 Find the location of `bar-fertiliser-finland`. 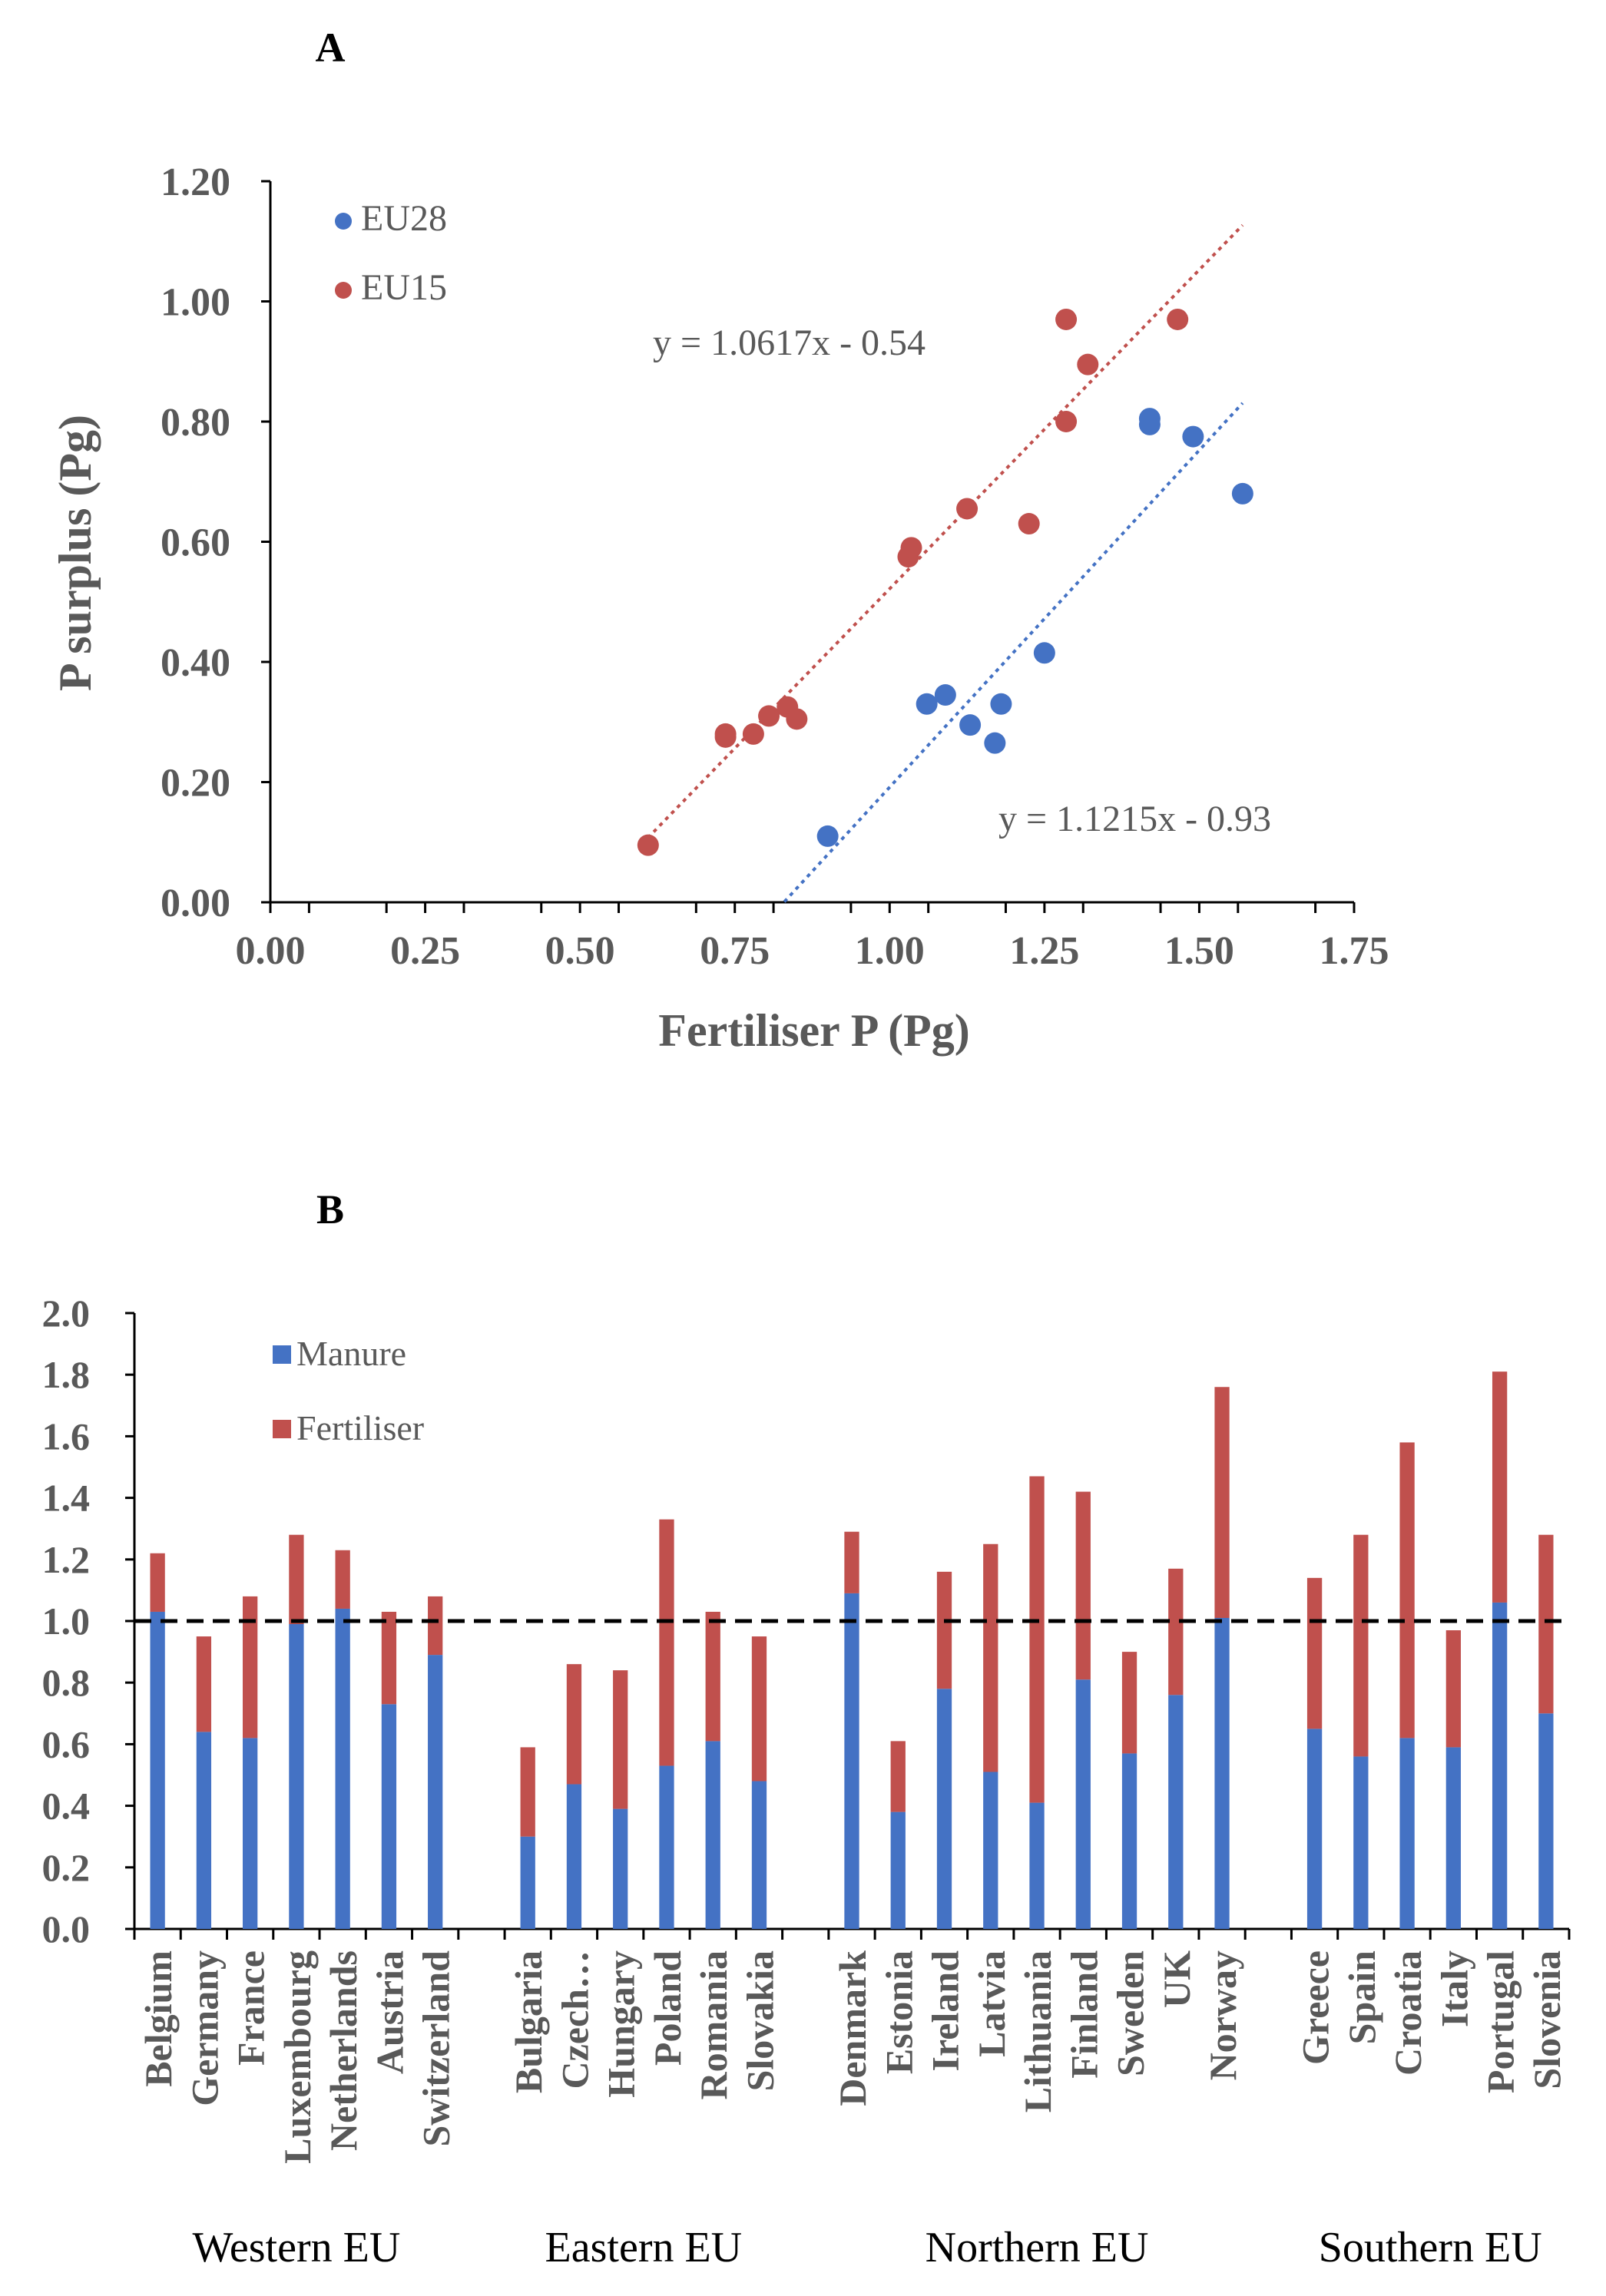

bar-fertiliser-finland is located at coordinates (1083, 1585).